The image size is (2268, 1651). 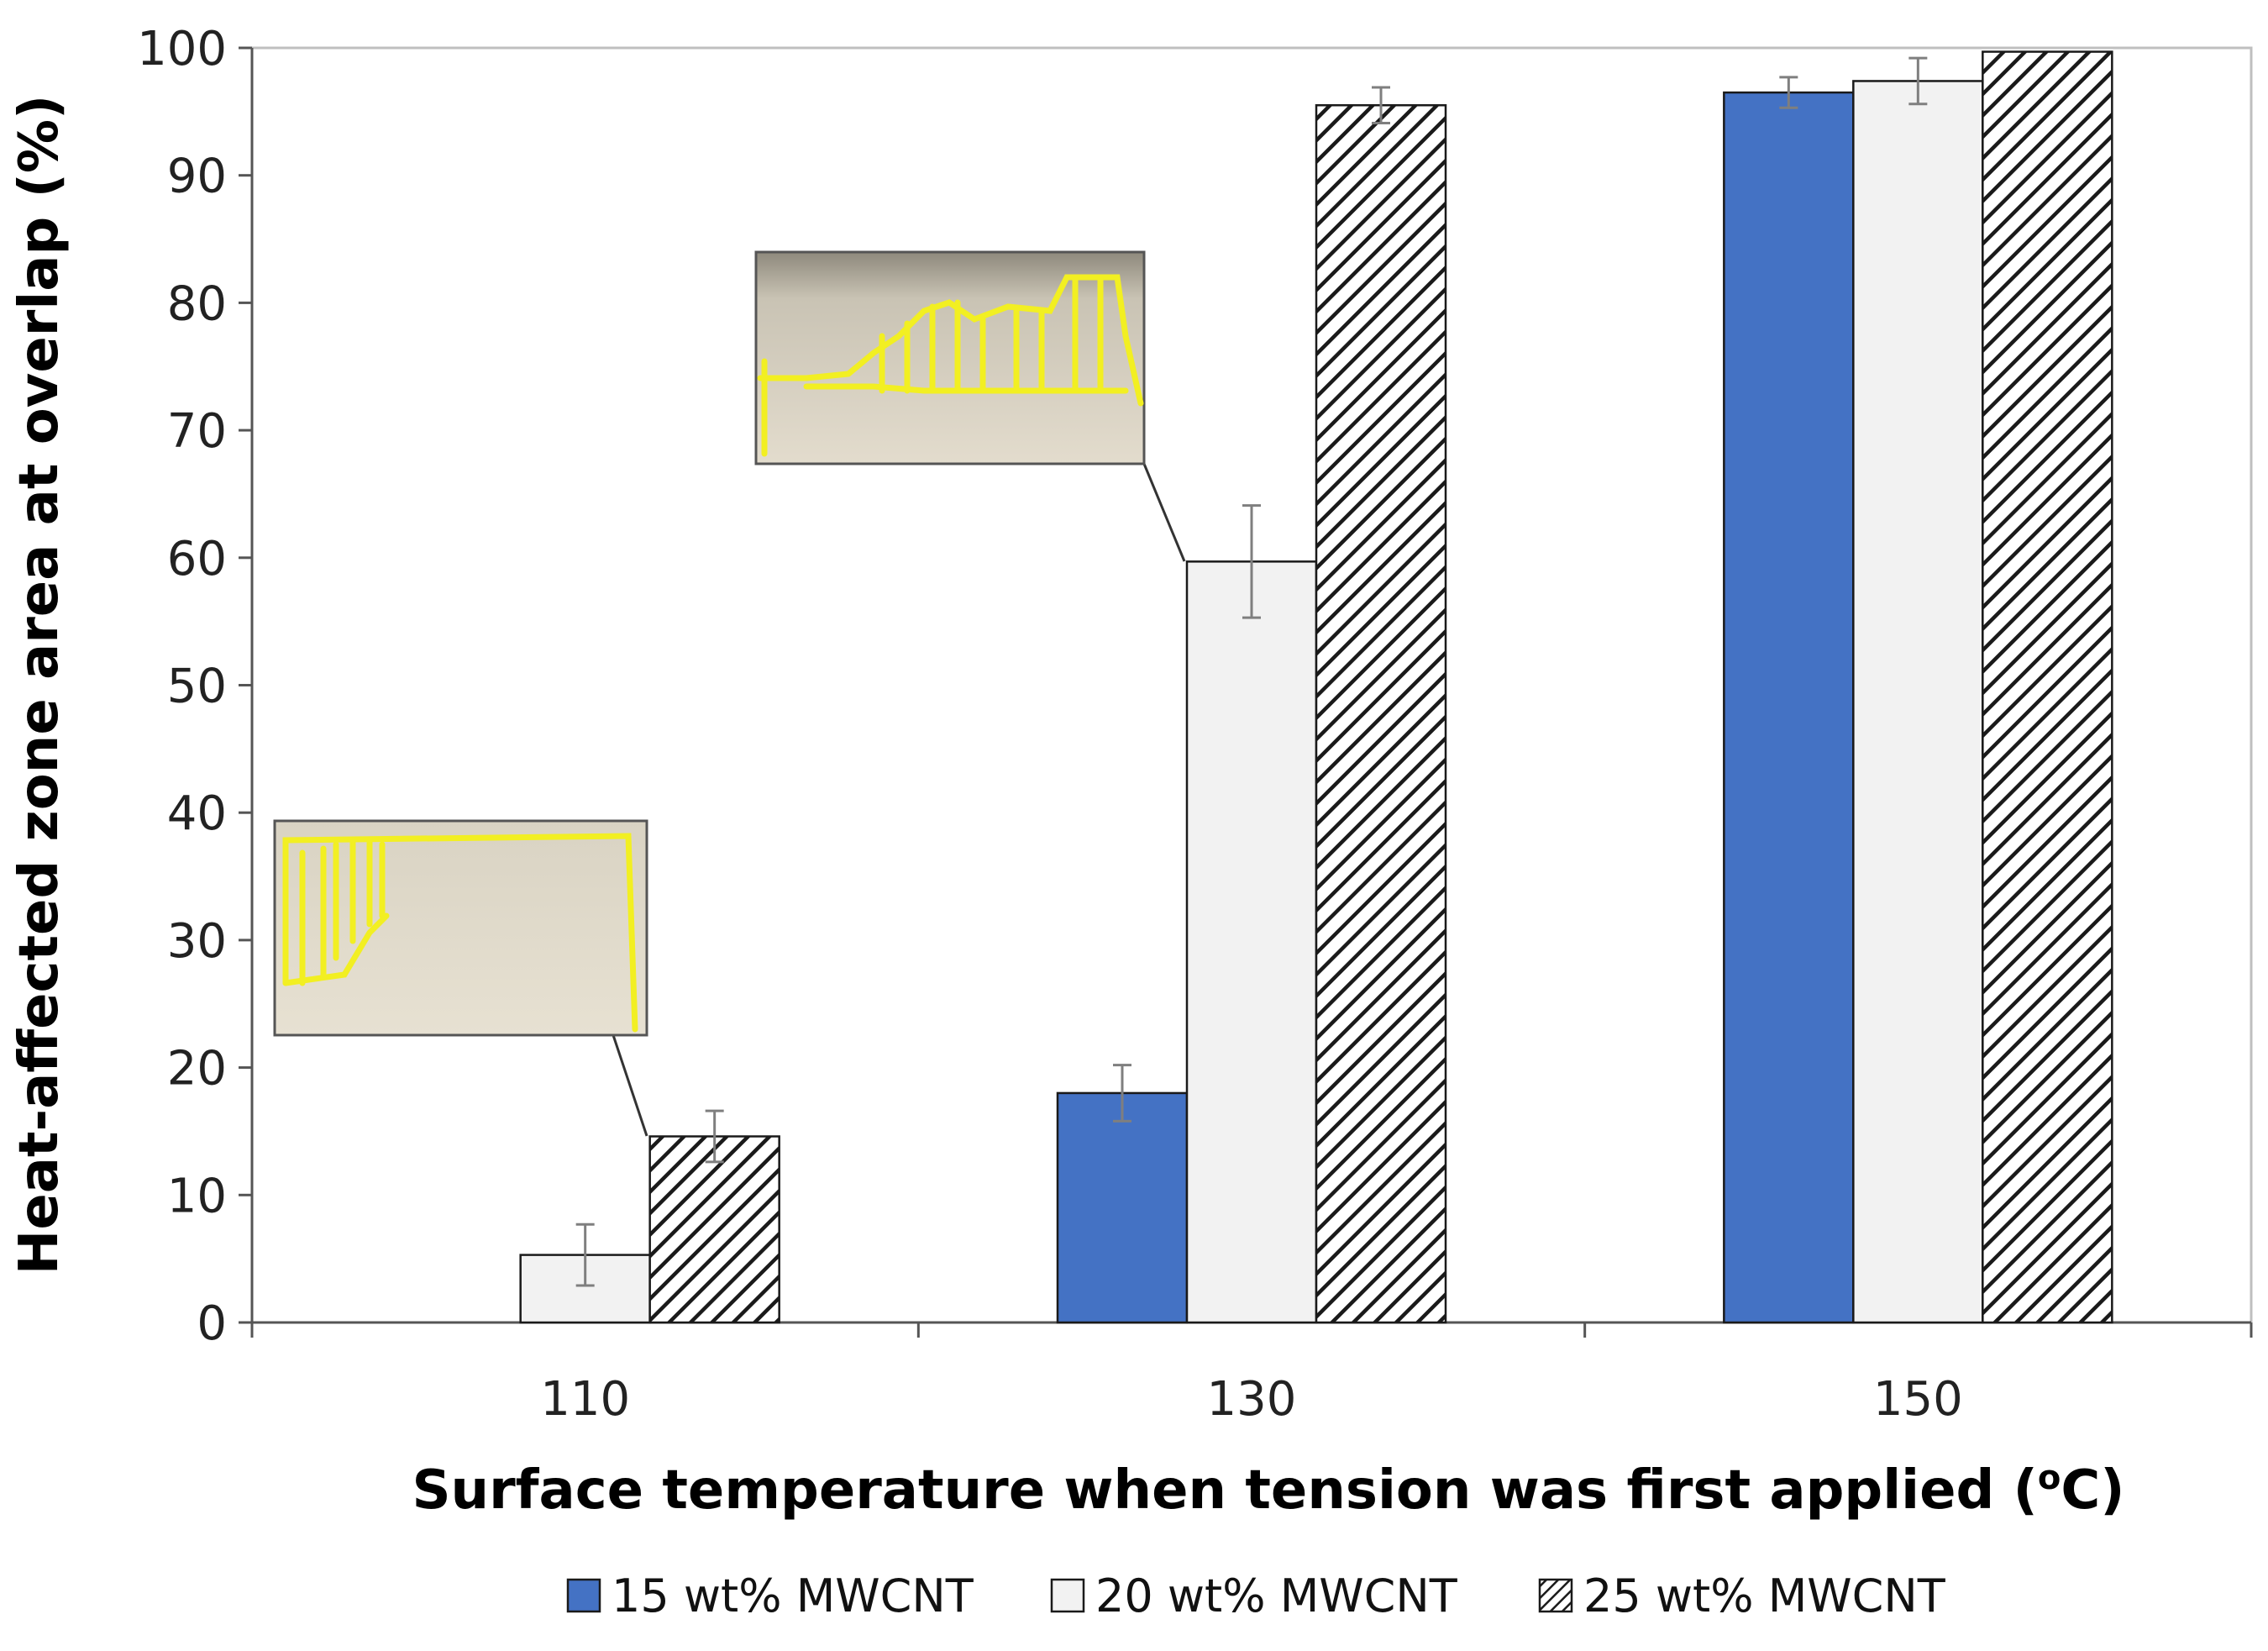 I want to click on y-tick-label: 100, so click(x=182, y=49).